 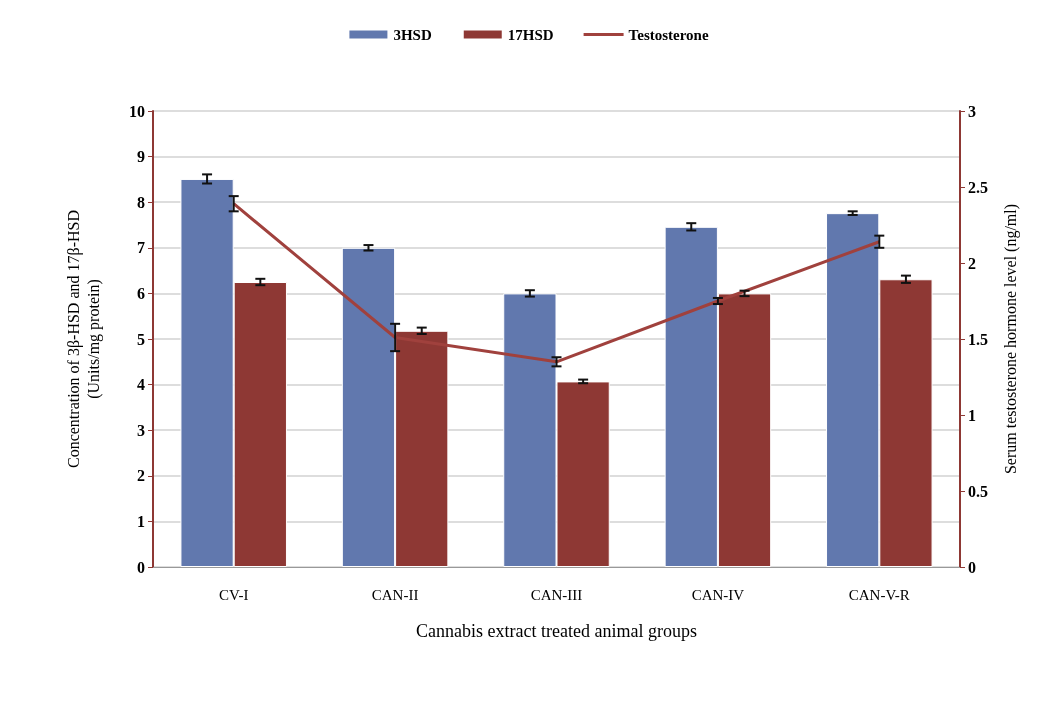 What do you see at coordinates (972, 567) in the screenshot?
I see `y2-tick-label: 0` at bounding box center [972, 567].